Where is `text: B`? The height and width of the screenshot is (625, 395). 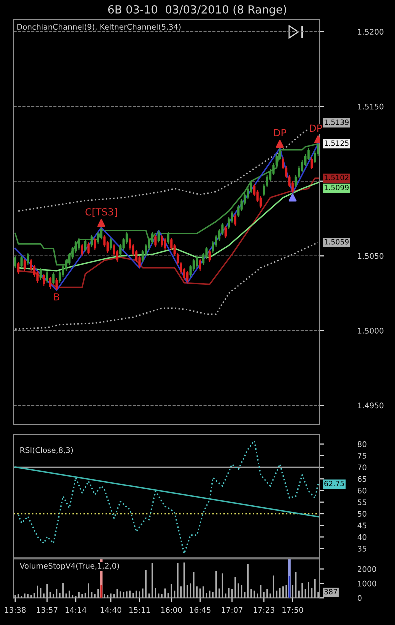
text: B is located at coordinates (57, 297).